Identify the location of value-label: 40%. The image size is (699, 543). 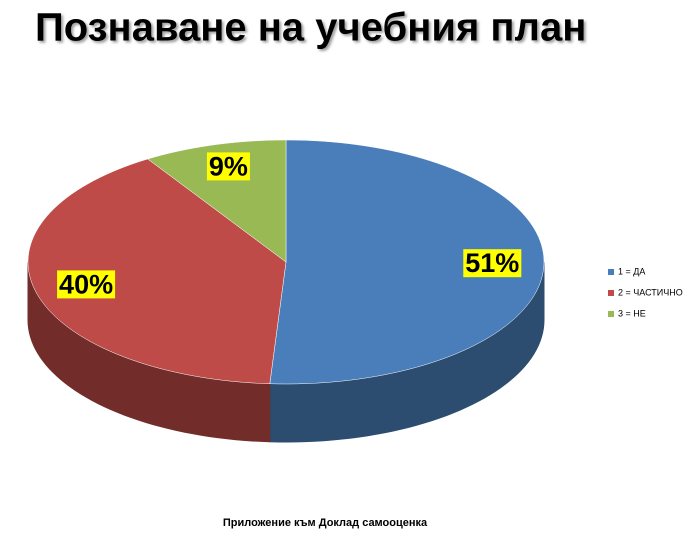
(86, 284).